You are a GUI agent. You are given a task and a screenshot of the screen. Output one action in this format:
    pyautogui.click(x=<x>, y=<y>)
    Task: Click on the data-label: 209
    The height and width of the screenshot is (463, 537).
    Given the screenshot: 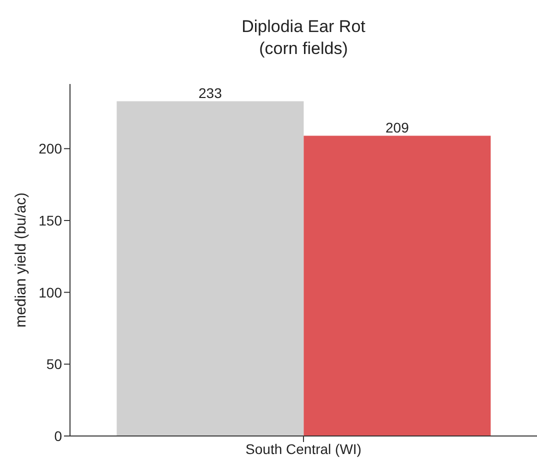 What is the action you would take?
    pyautogui.click(x=398, y=128)
    